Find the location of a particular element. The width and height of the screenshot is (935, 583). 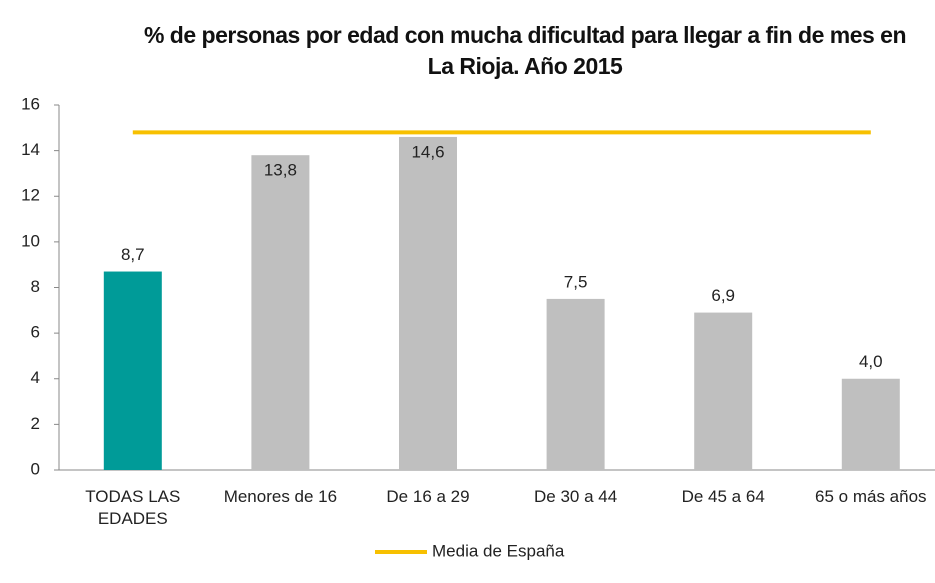

y-tick-label: 4 is located at coordinates (35, 377).